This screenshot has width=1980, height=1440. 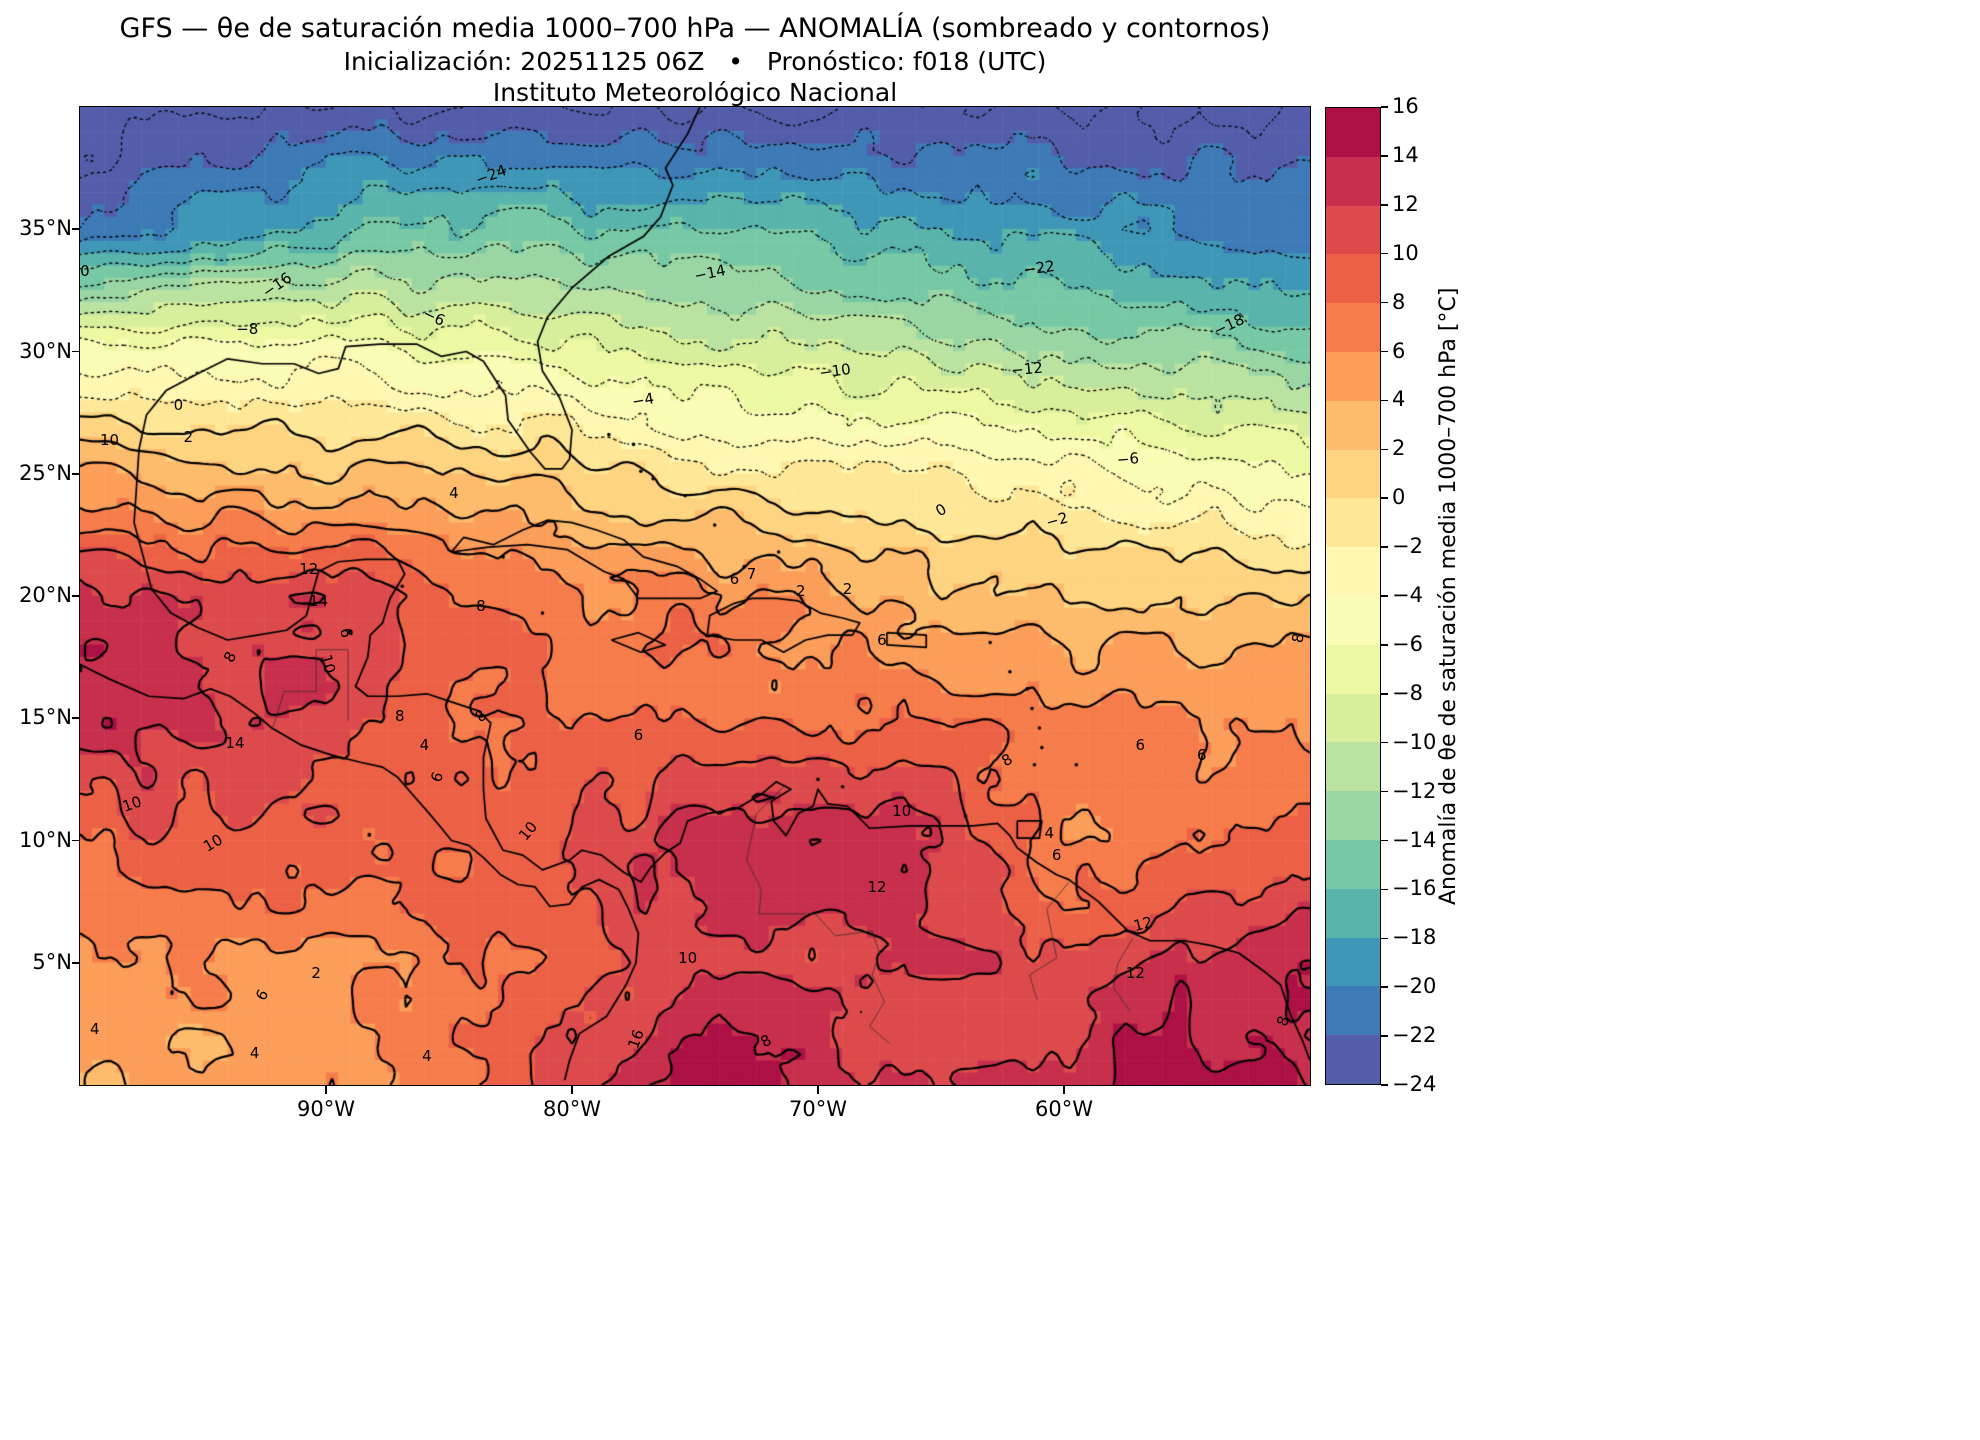 I want to click on y-tick-label: 35°N, so click(x=45, y=228).